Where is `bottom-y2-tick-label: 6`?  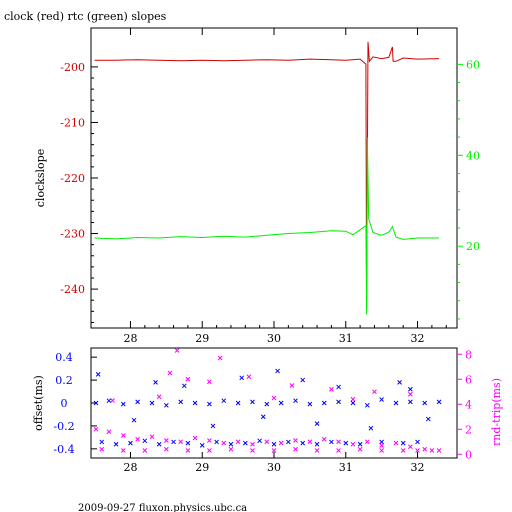
bottom-y2-tick-label: 6 is located at coordinates (468, 379).